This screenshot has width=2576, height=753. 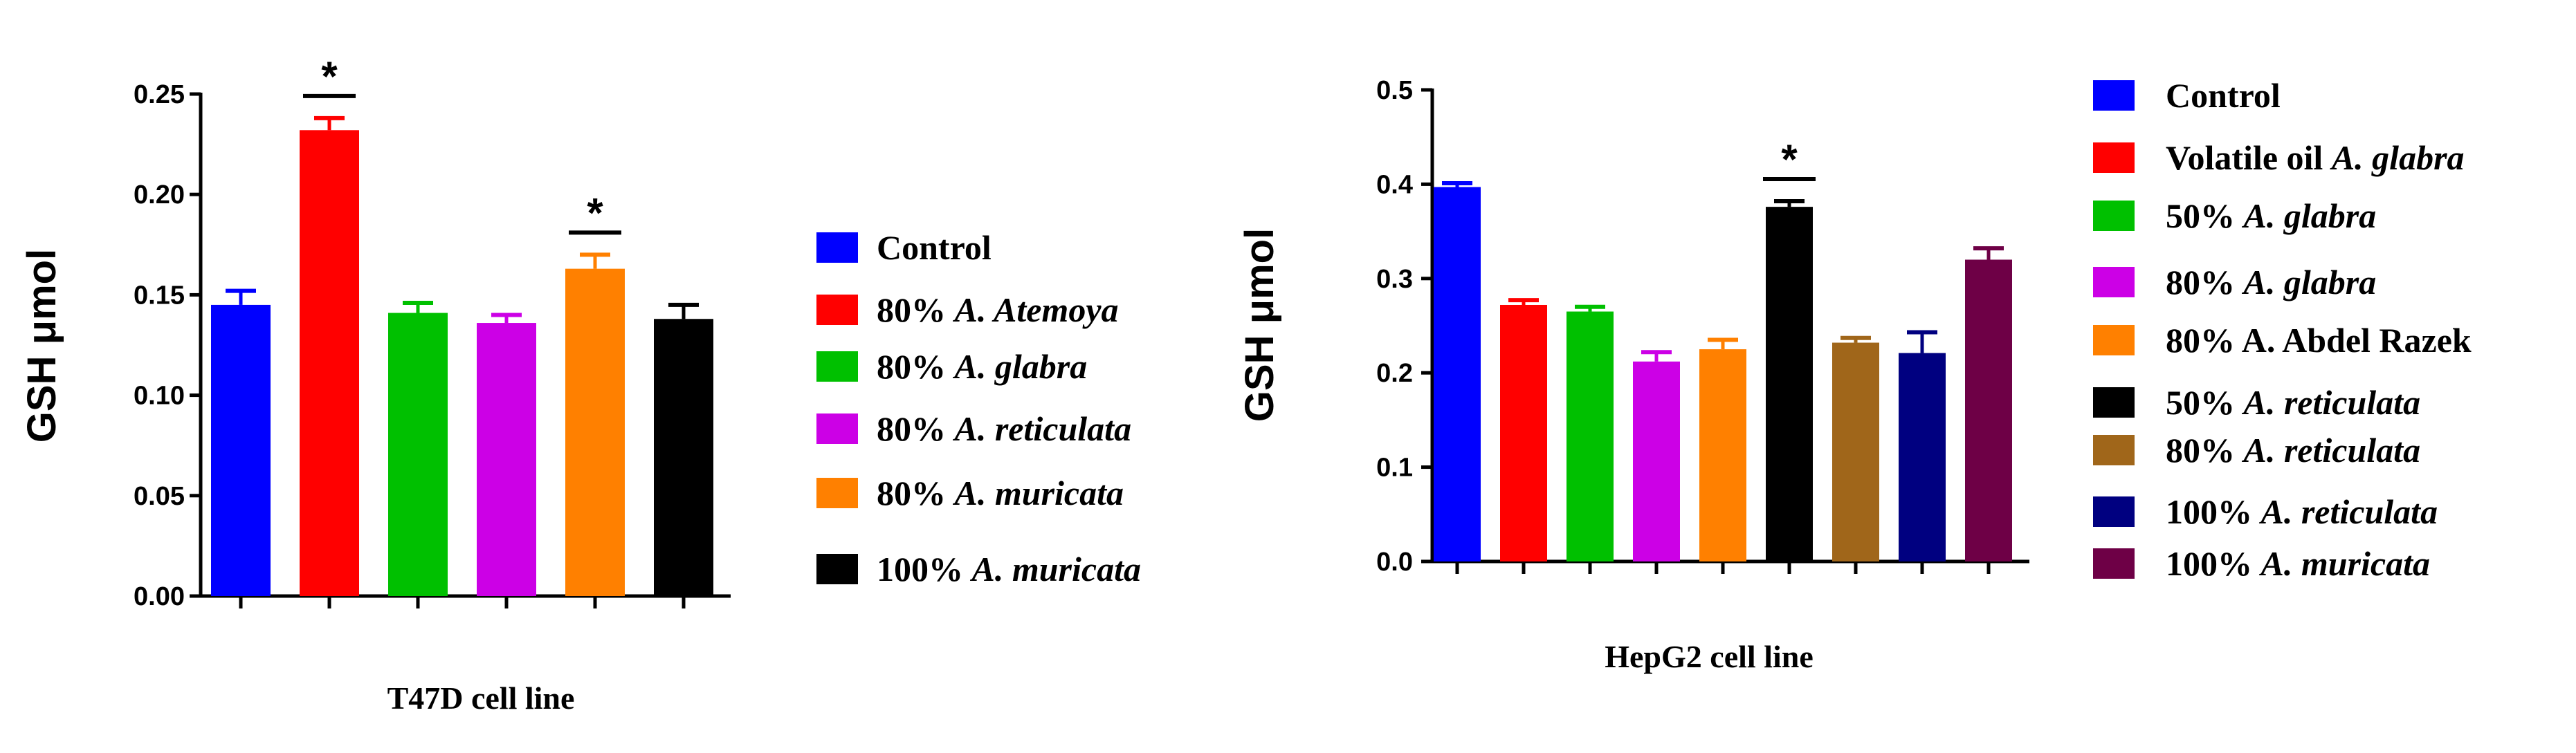 I want to click on y-tick-label: 0.25, so click(x=160, y=94).